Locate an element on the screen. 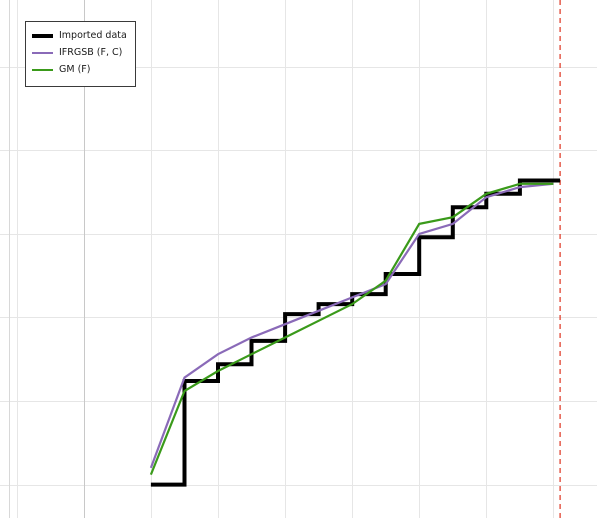 This screenshot has width=597, height=518. legend-label: GM (F) is located at coordinates (75, 69).